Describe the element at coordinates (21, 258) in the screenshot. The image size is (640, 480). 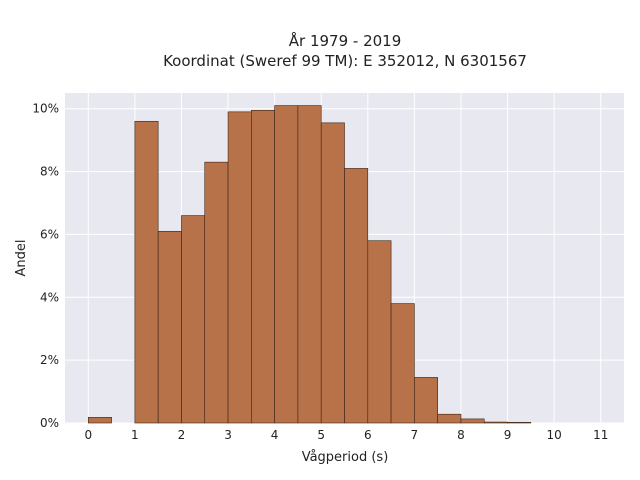
I see `y-axis-label: Andel` at that location.